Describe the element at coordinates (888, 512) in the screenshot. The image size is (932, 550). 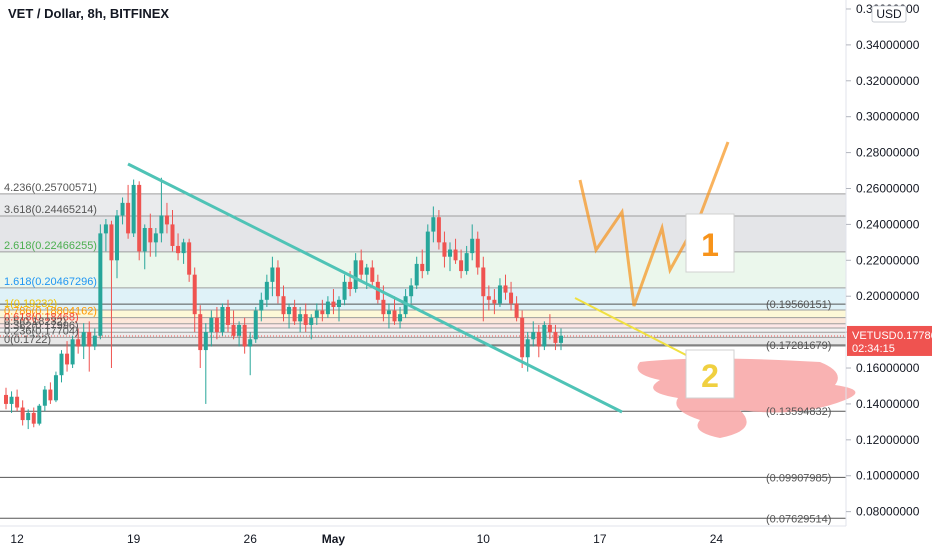
I see `price-tick-label: 0.08000000` at that location.